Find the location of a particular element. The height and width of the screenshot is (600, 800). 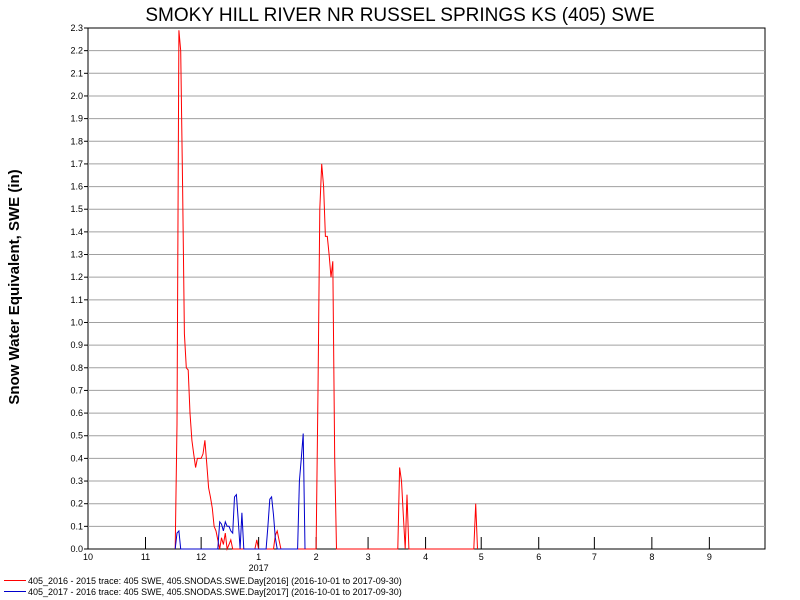

x-tick-label: 9 is located at coordinates (709, 557).